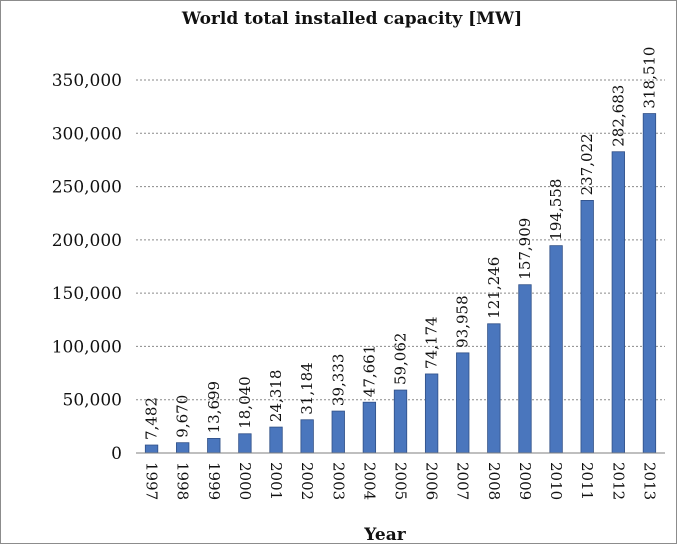  Describe the element at coordinates (214, 446) in the screenshot. I see `bar-1999` at that location.